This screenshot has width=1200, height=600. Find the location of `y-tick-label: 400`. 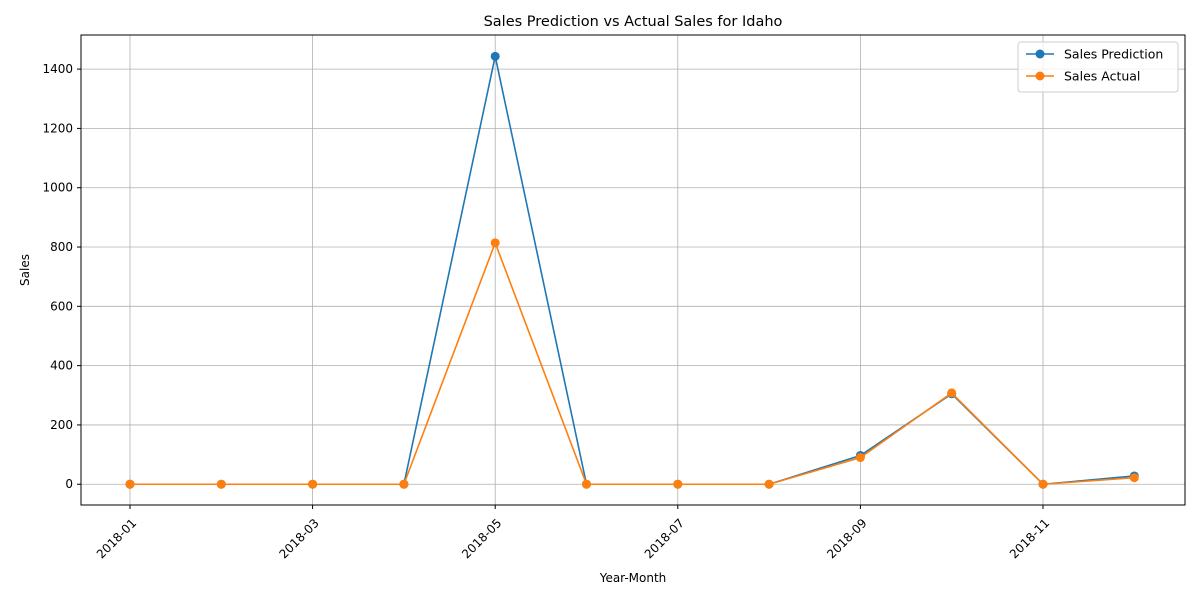

y-tick-label: 400 is located at coordinates (61, 366).